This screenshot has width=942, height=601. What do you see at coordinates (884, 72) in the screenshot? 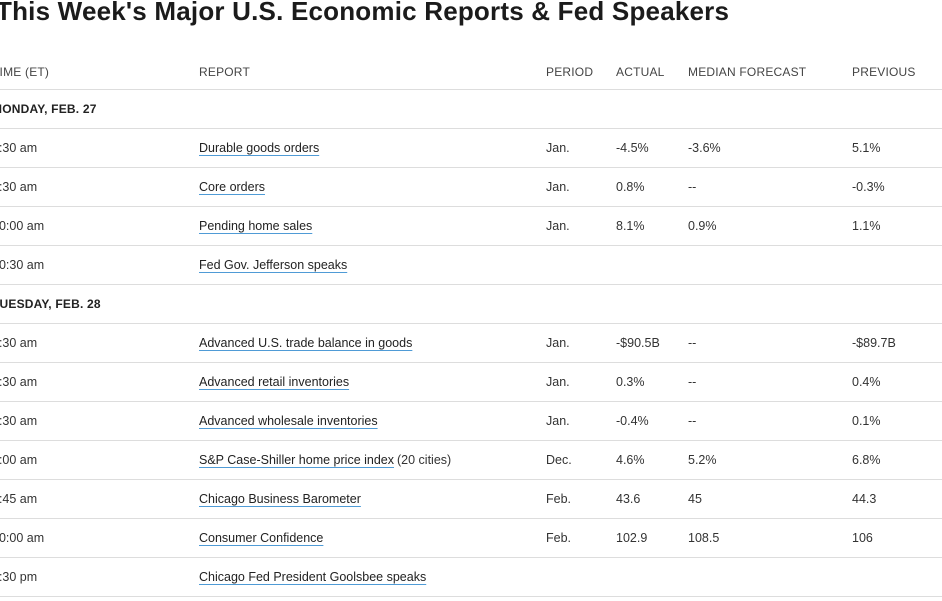
I see `header-previous: PREVIOUS` at bounding box center [884, 72].